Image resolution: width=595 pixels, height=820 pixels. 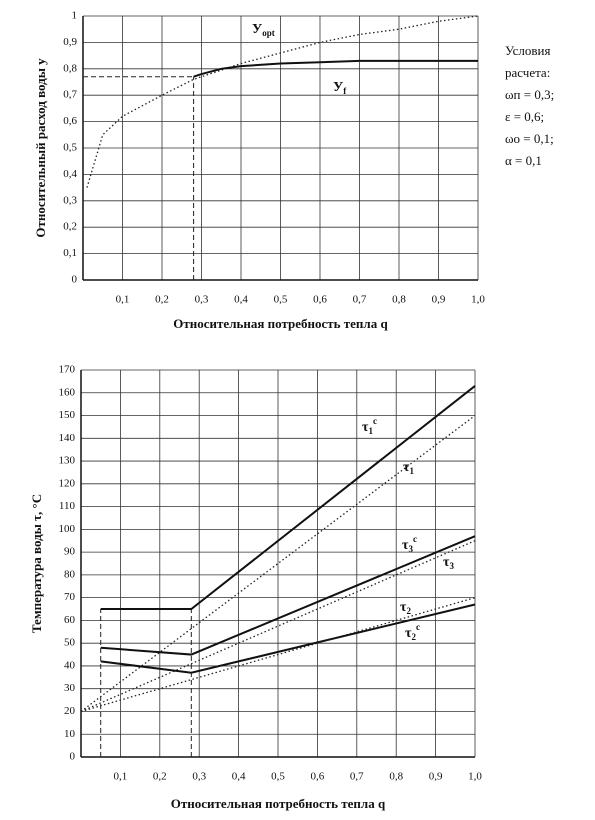 I want to click on y-tick-label: 10, so click(x=70, y=734).